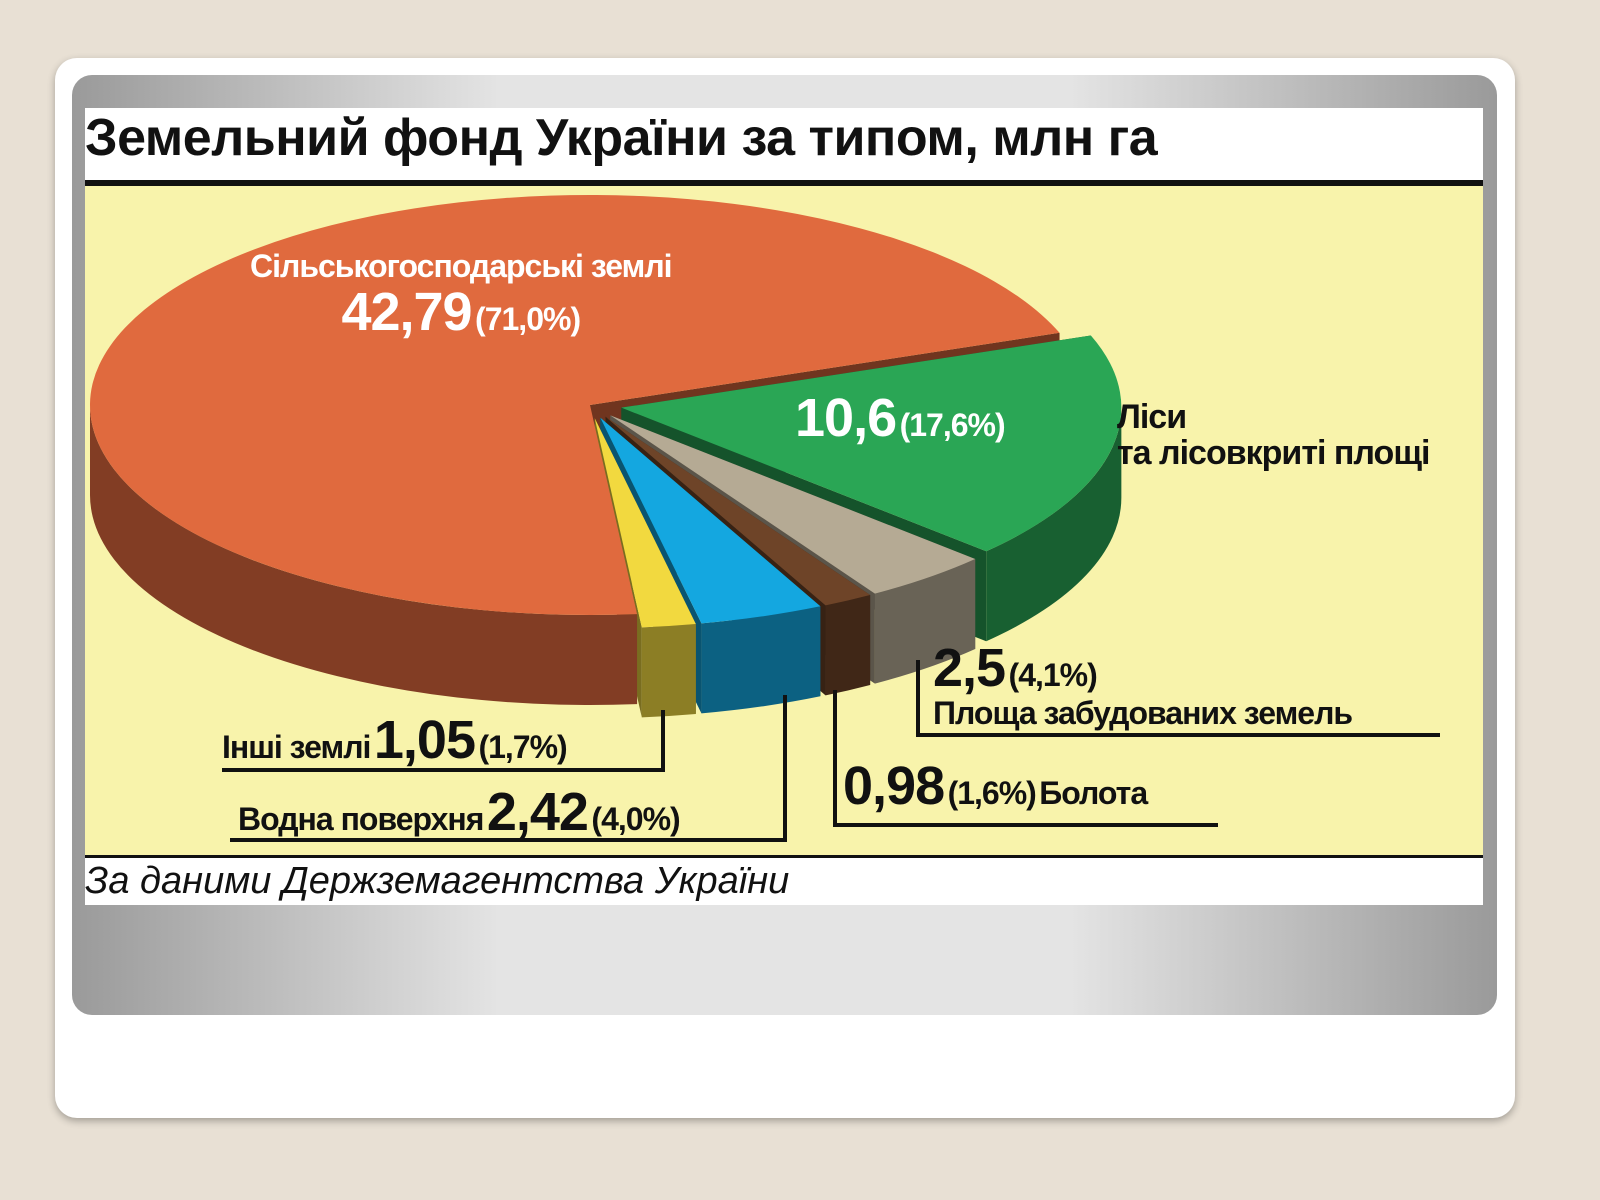  What do you see at coordinates (894, 786) in the screenshot?
I see `value-label: 0,98` at bounding box center [894, 786].